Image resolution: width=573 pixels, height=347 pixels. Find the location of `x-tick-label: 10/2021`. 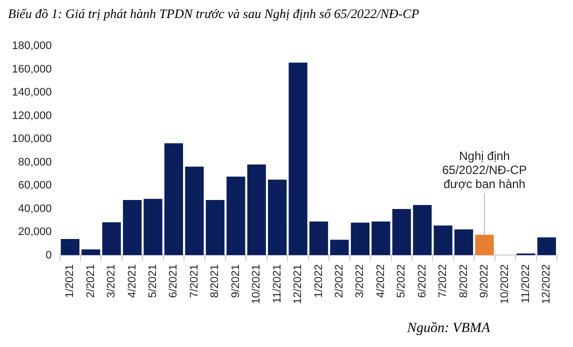

x-tick-label: 10/2021 is located at coordinates (256, 284).